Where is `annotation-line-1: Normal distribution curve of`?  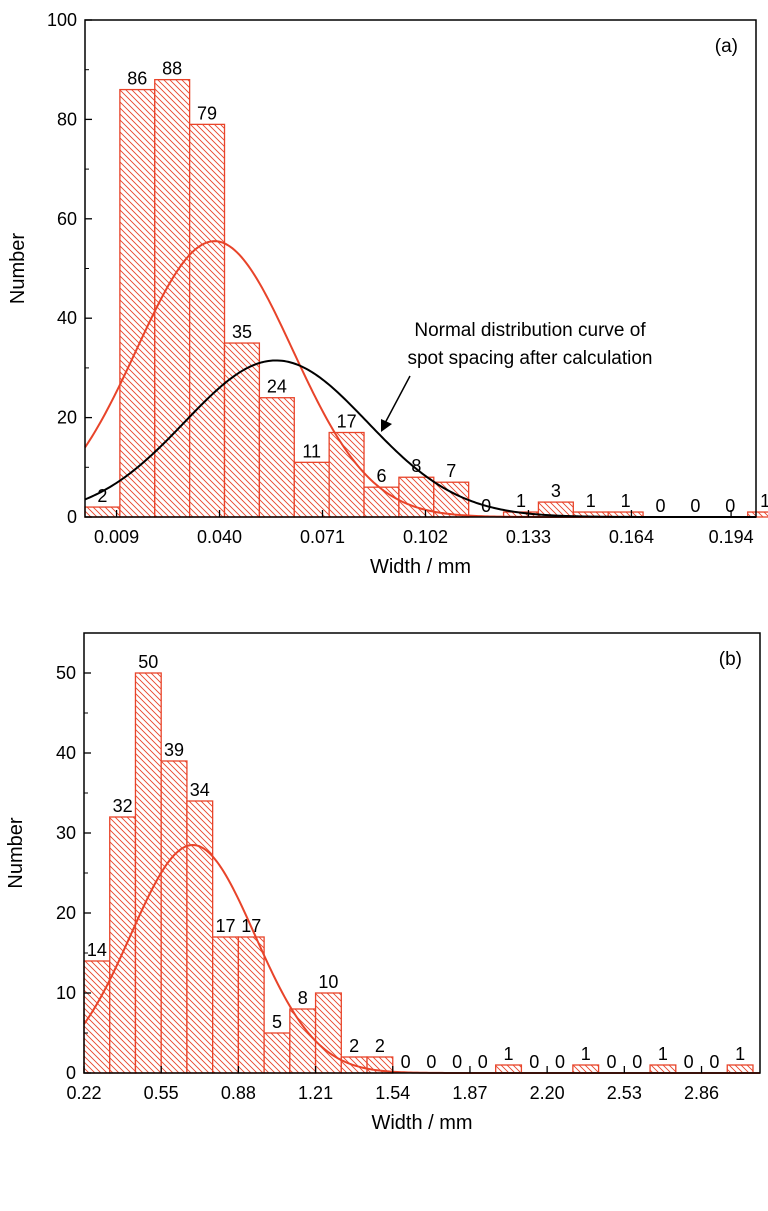
annotation-line-1: Normal distribution curve of is located at coordinates (530, 330).